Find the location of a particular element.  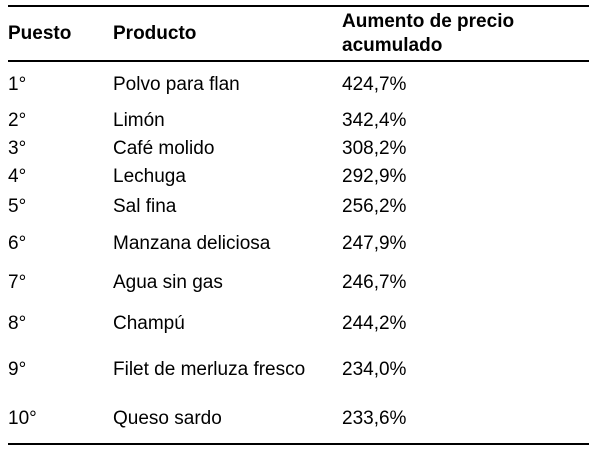

column-header-producto: Producto is located at coordinates (155, 33).